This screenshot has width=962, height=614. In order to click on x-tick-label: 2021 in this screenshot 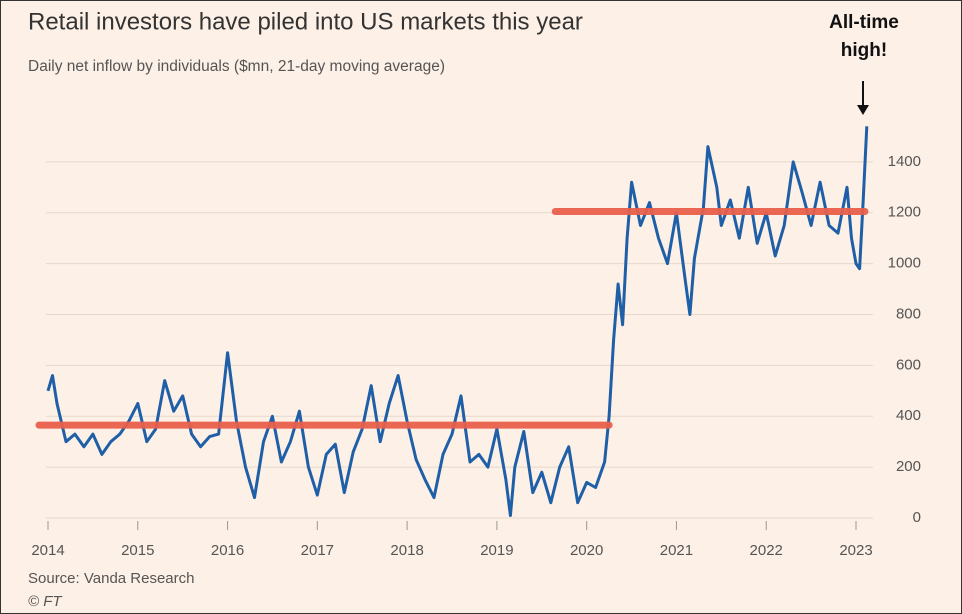, I will do `click(676, 550)`.